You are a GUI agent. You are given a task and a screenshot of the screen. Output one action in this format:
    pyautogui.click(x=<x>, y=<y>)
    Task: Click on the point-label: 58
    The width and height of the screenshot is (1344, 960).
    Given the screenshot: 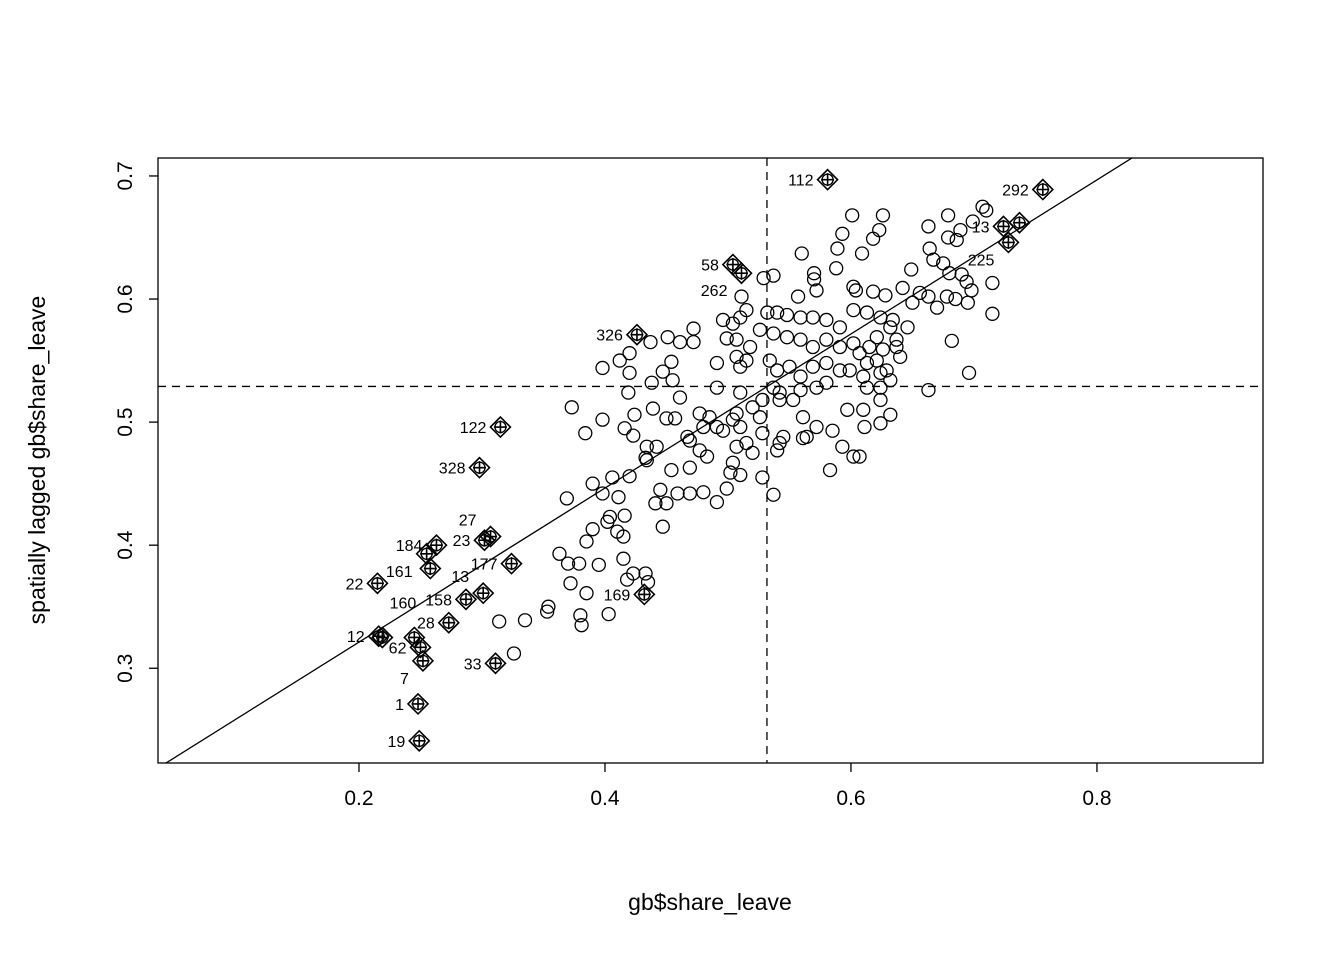 What is the action you would take?
    pyautogui.click(x=710, y=266)
    